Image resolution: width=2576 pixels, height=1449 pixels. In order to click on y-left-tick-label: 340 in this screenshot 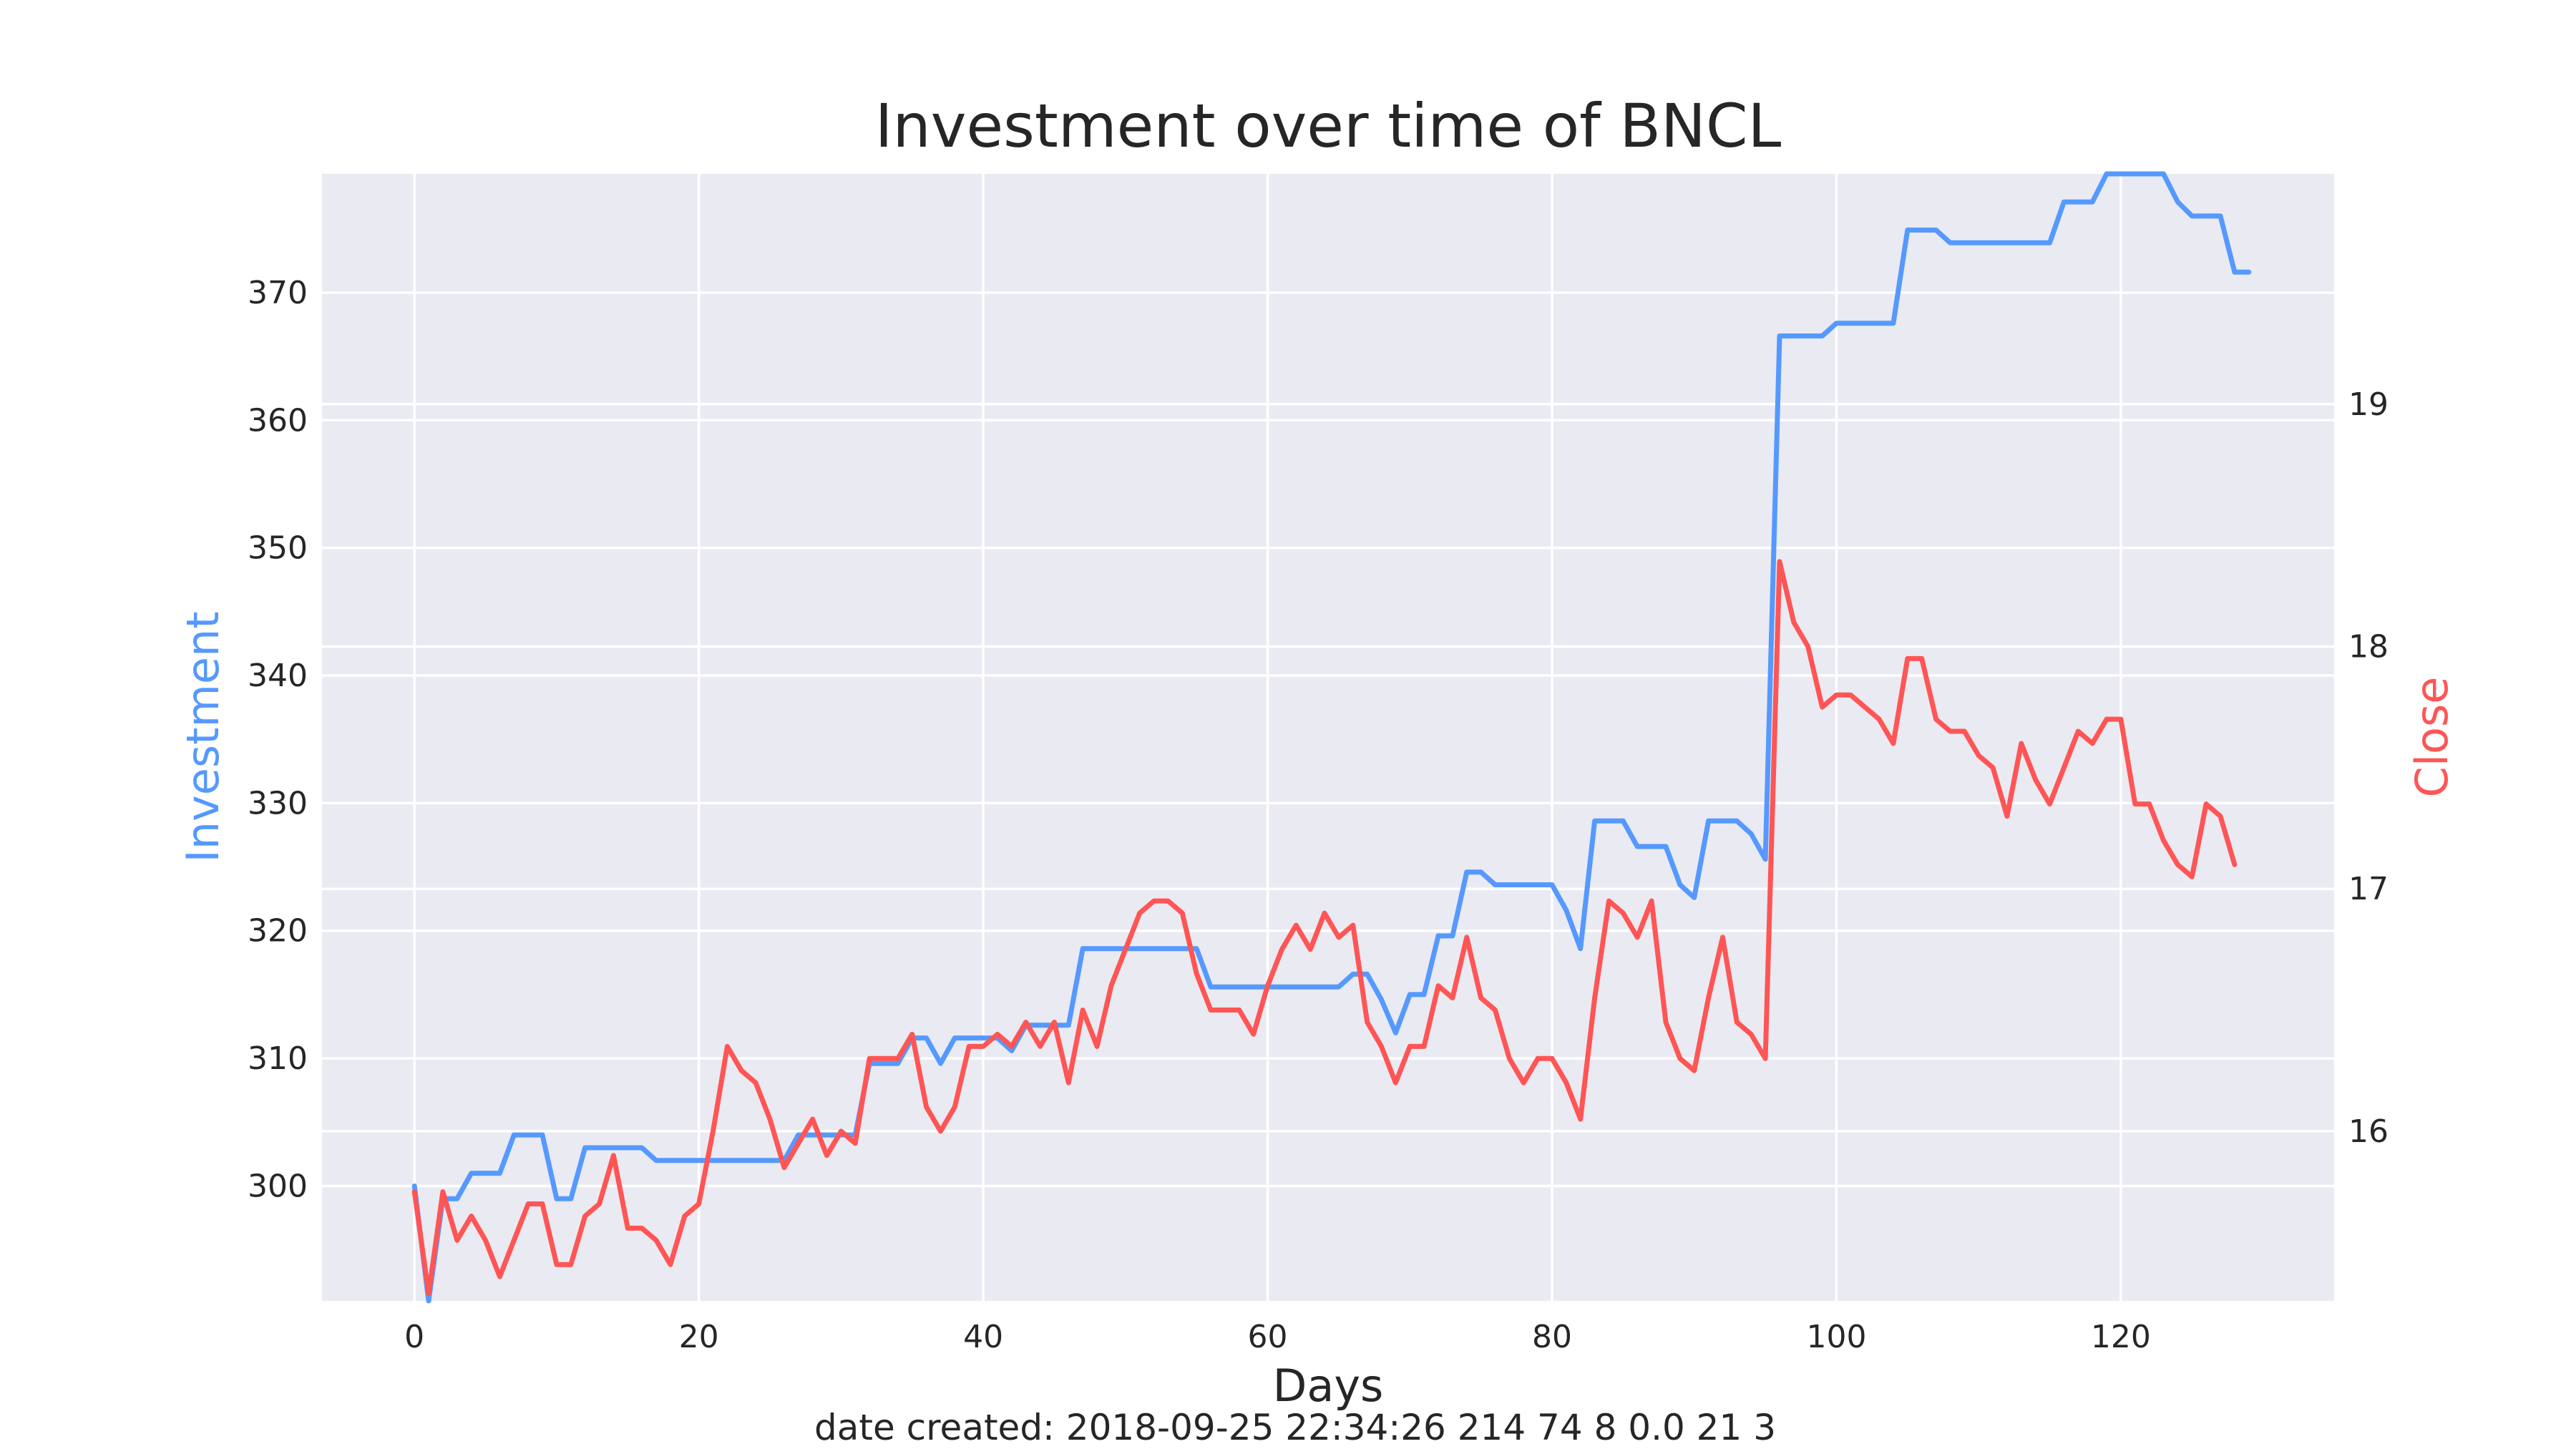, I will do `click(278, 676)`.